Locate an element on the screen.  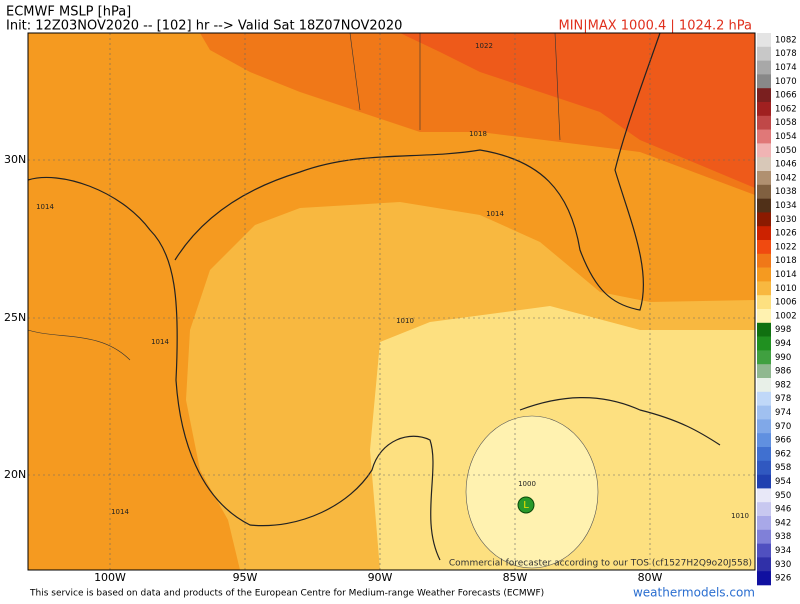
colorbar-label: 970 is located at coordinates (783, 427).